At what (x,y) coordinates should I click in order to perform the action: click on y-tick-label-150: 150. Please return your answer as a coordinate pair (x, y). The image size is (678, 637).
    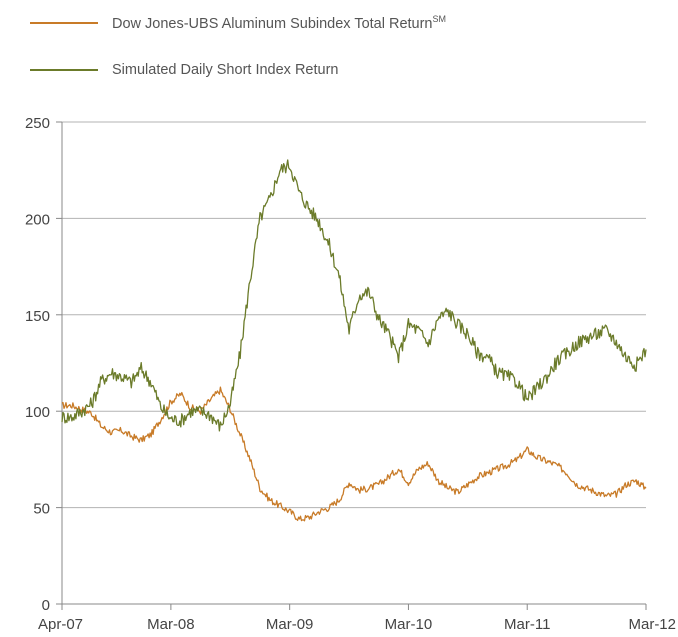
    Looking at the image, I should click on (37, 316).